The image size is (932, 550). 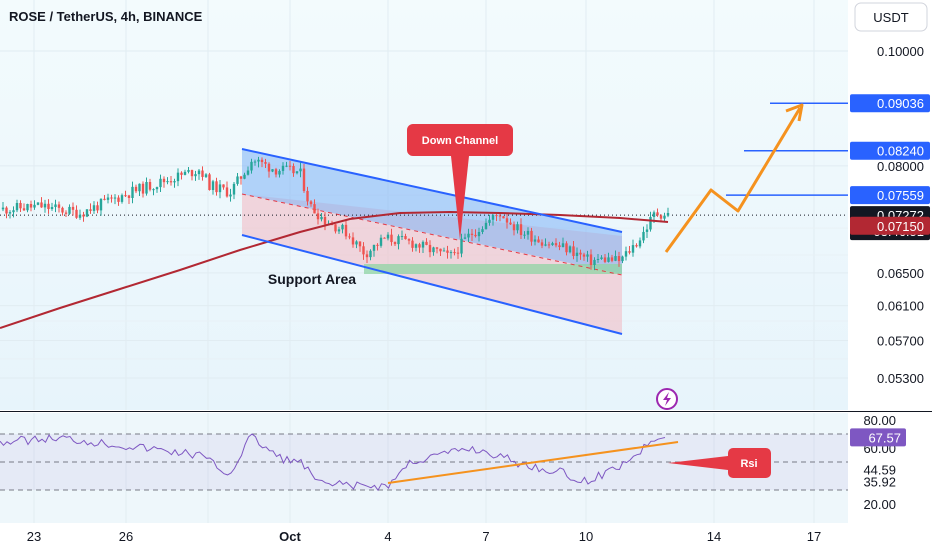 What do you see at coordinates (900, 166) in the screenshot?
I see `price-tick-label: 0.08000` at bounding box center [900, 166].